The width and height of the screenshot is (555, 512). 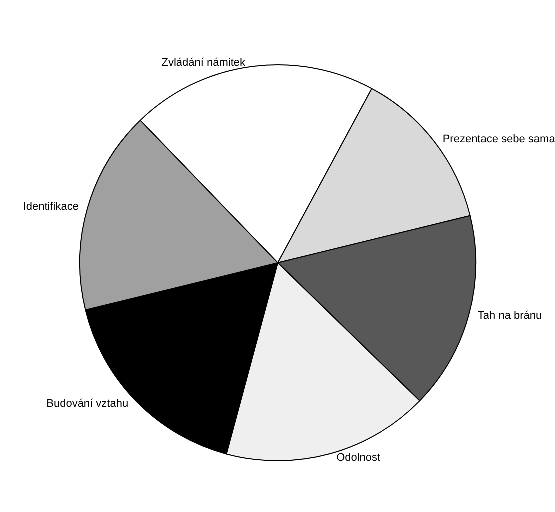 What do you see at coordinates (510, 316) in the screenshot?
I see `slice-label: Tah na bránu` at bounding box center [510, 316].